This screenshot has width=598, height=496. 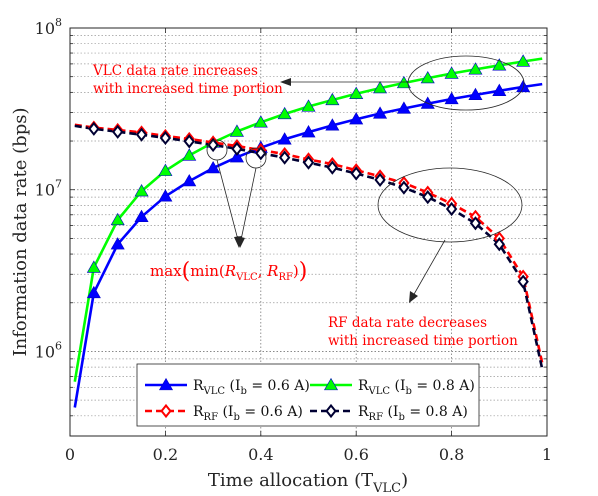 I want to click on formula-r-vlc: R, so click(x=230, y=271).